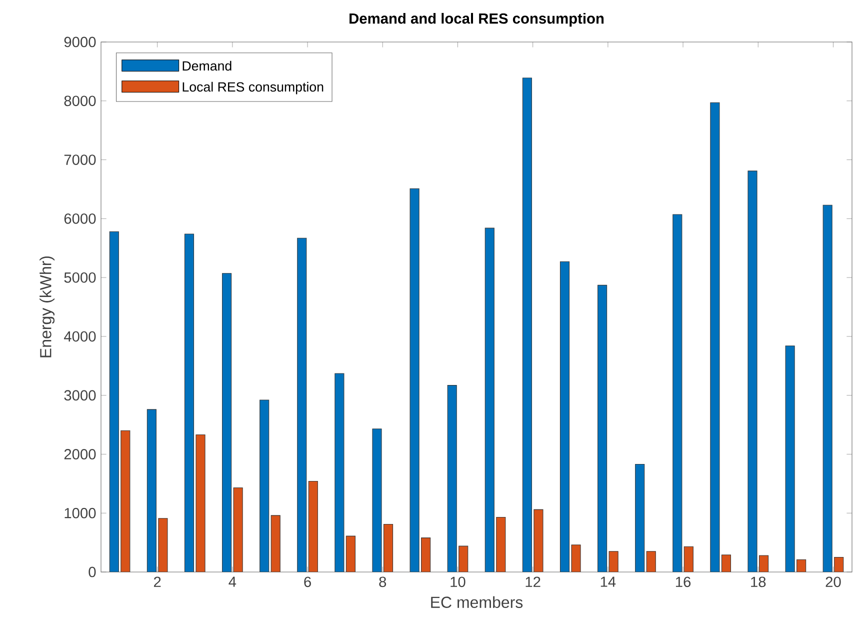 The image size is (856, 641). Describe the element at coordinates (232, 581) in the screenshot. I see `x-tick-label: 4` at that location.